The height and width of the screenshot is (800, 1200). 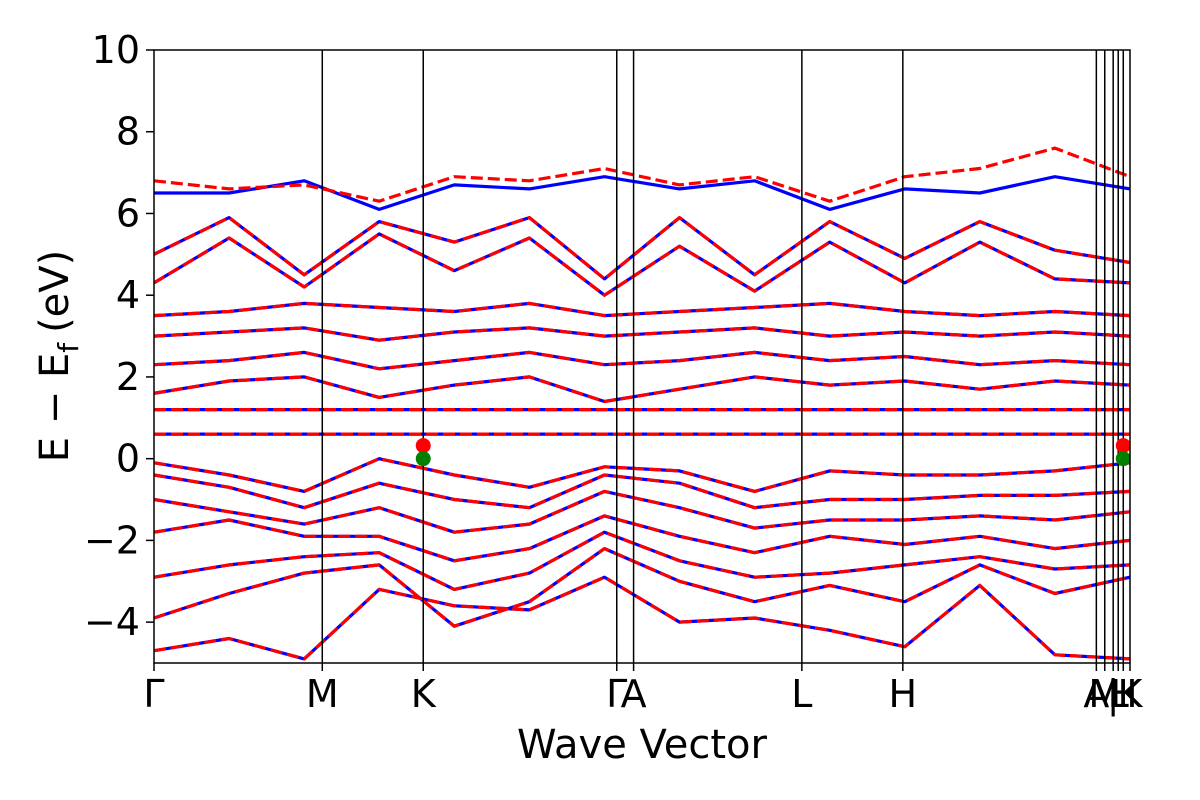 I want to click on y-axis-ticks: 10 8 6 4 2 0 −2 −4, so click(x=119, y=336).